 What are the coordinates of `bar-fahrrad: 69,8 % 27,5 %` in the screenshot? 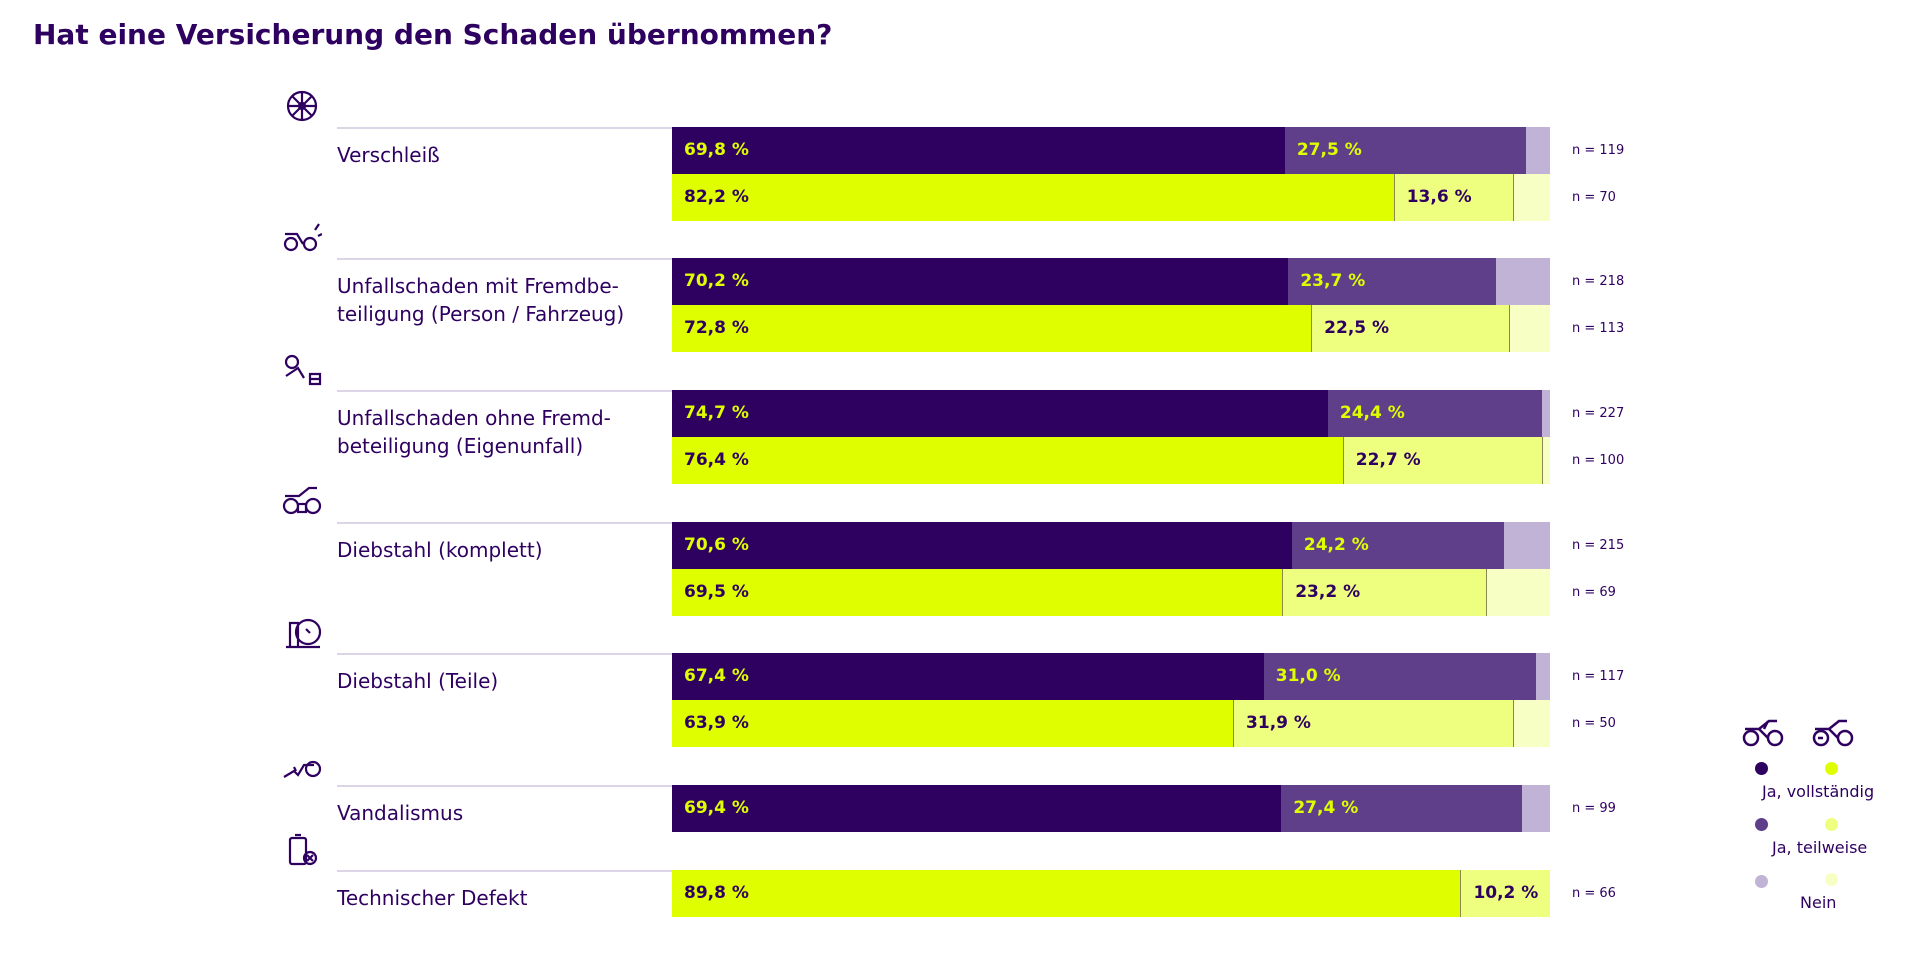 It's located at (1111, 150).